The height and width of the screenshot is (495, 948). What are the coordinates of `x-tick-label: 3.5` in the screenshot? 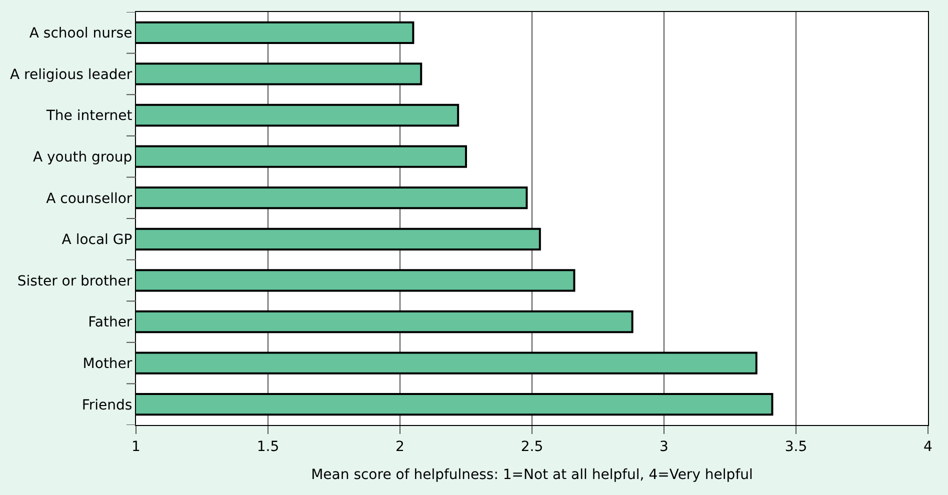 It's located at (796, 446).